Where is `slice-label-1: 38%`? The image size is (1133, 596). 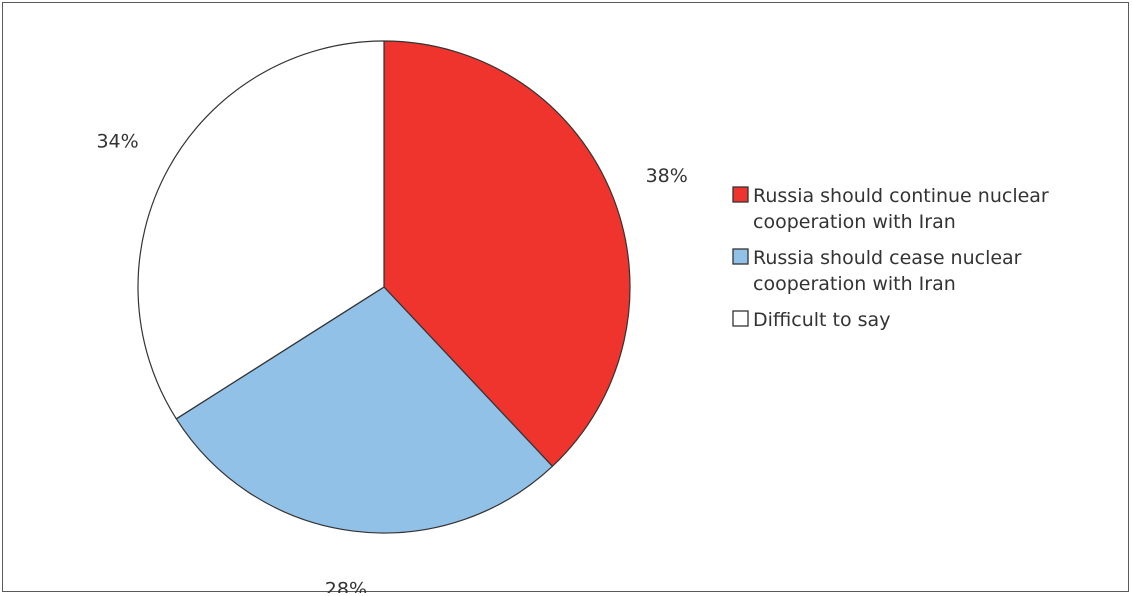 slice-label-1: 38% is located at coordinates (667, 176).